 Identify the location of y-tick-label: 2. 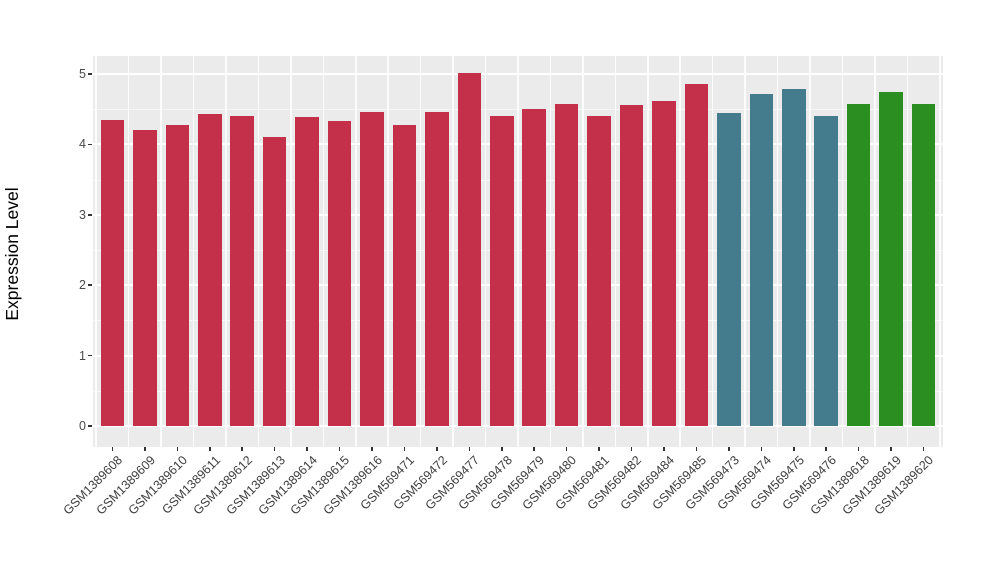
(82, 285).